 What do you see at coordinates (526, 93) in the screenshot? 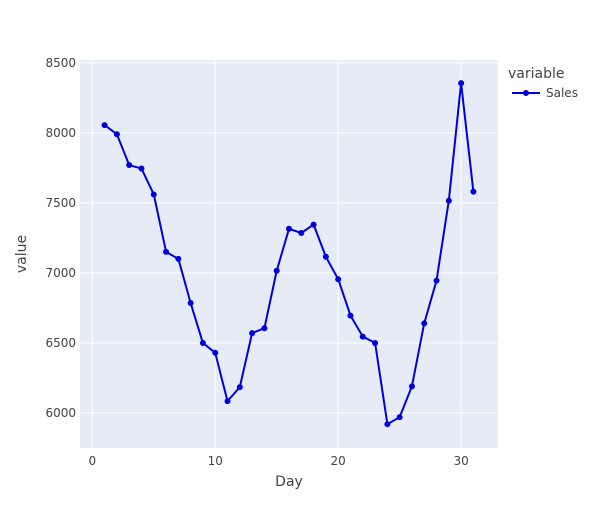
I see `legend-marker-icon` at bounding box center [526, 93].